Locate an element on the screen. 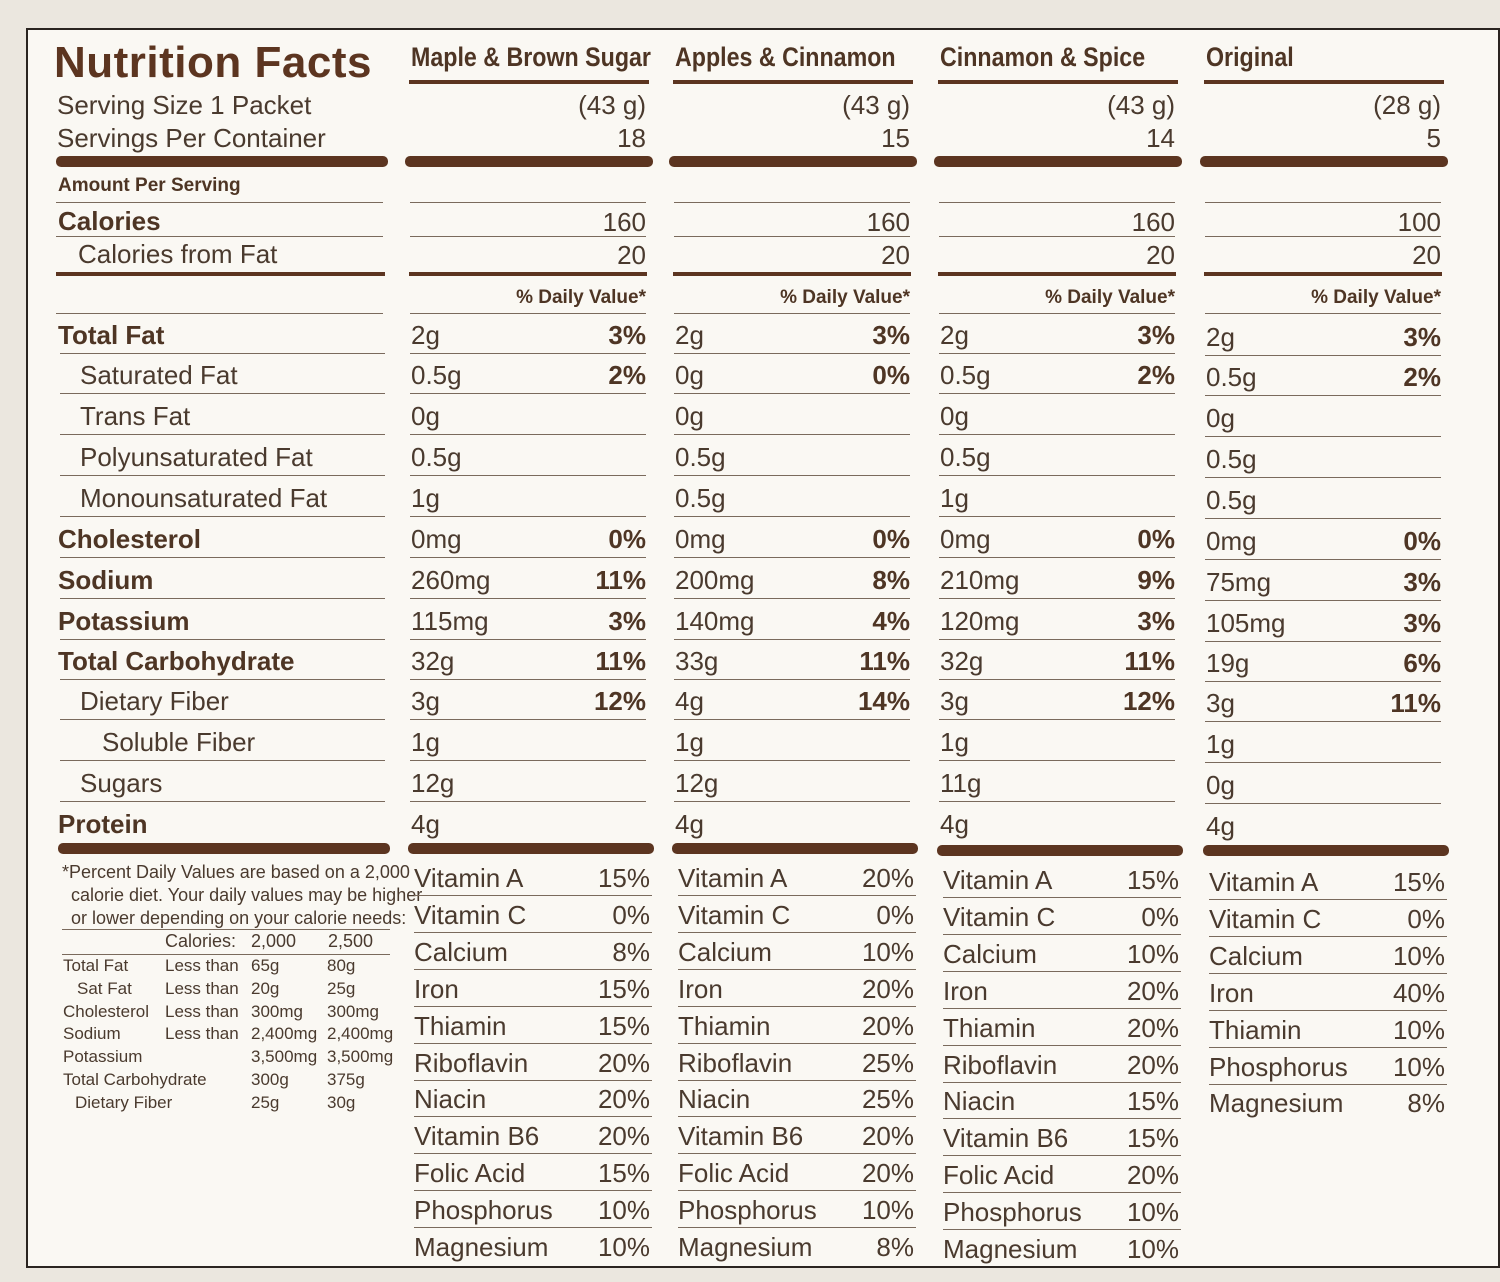  footnote-row-2500: 300mg is located at coordinates (353, 1011).